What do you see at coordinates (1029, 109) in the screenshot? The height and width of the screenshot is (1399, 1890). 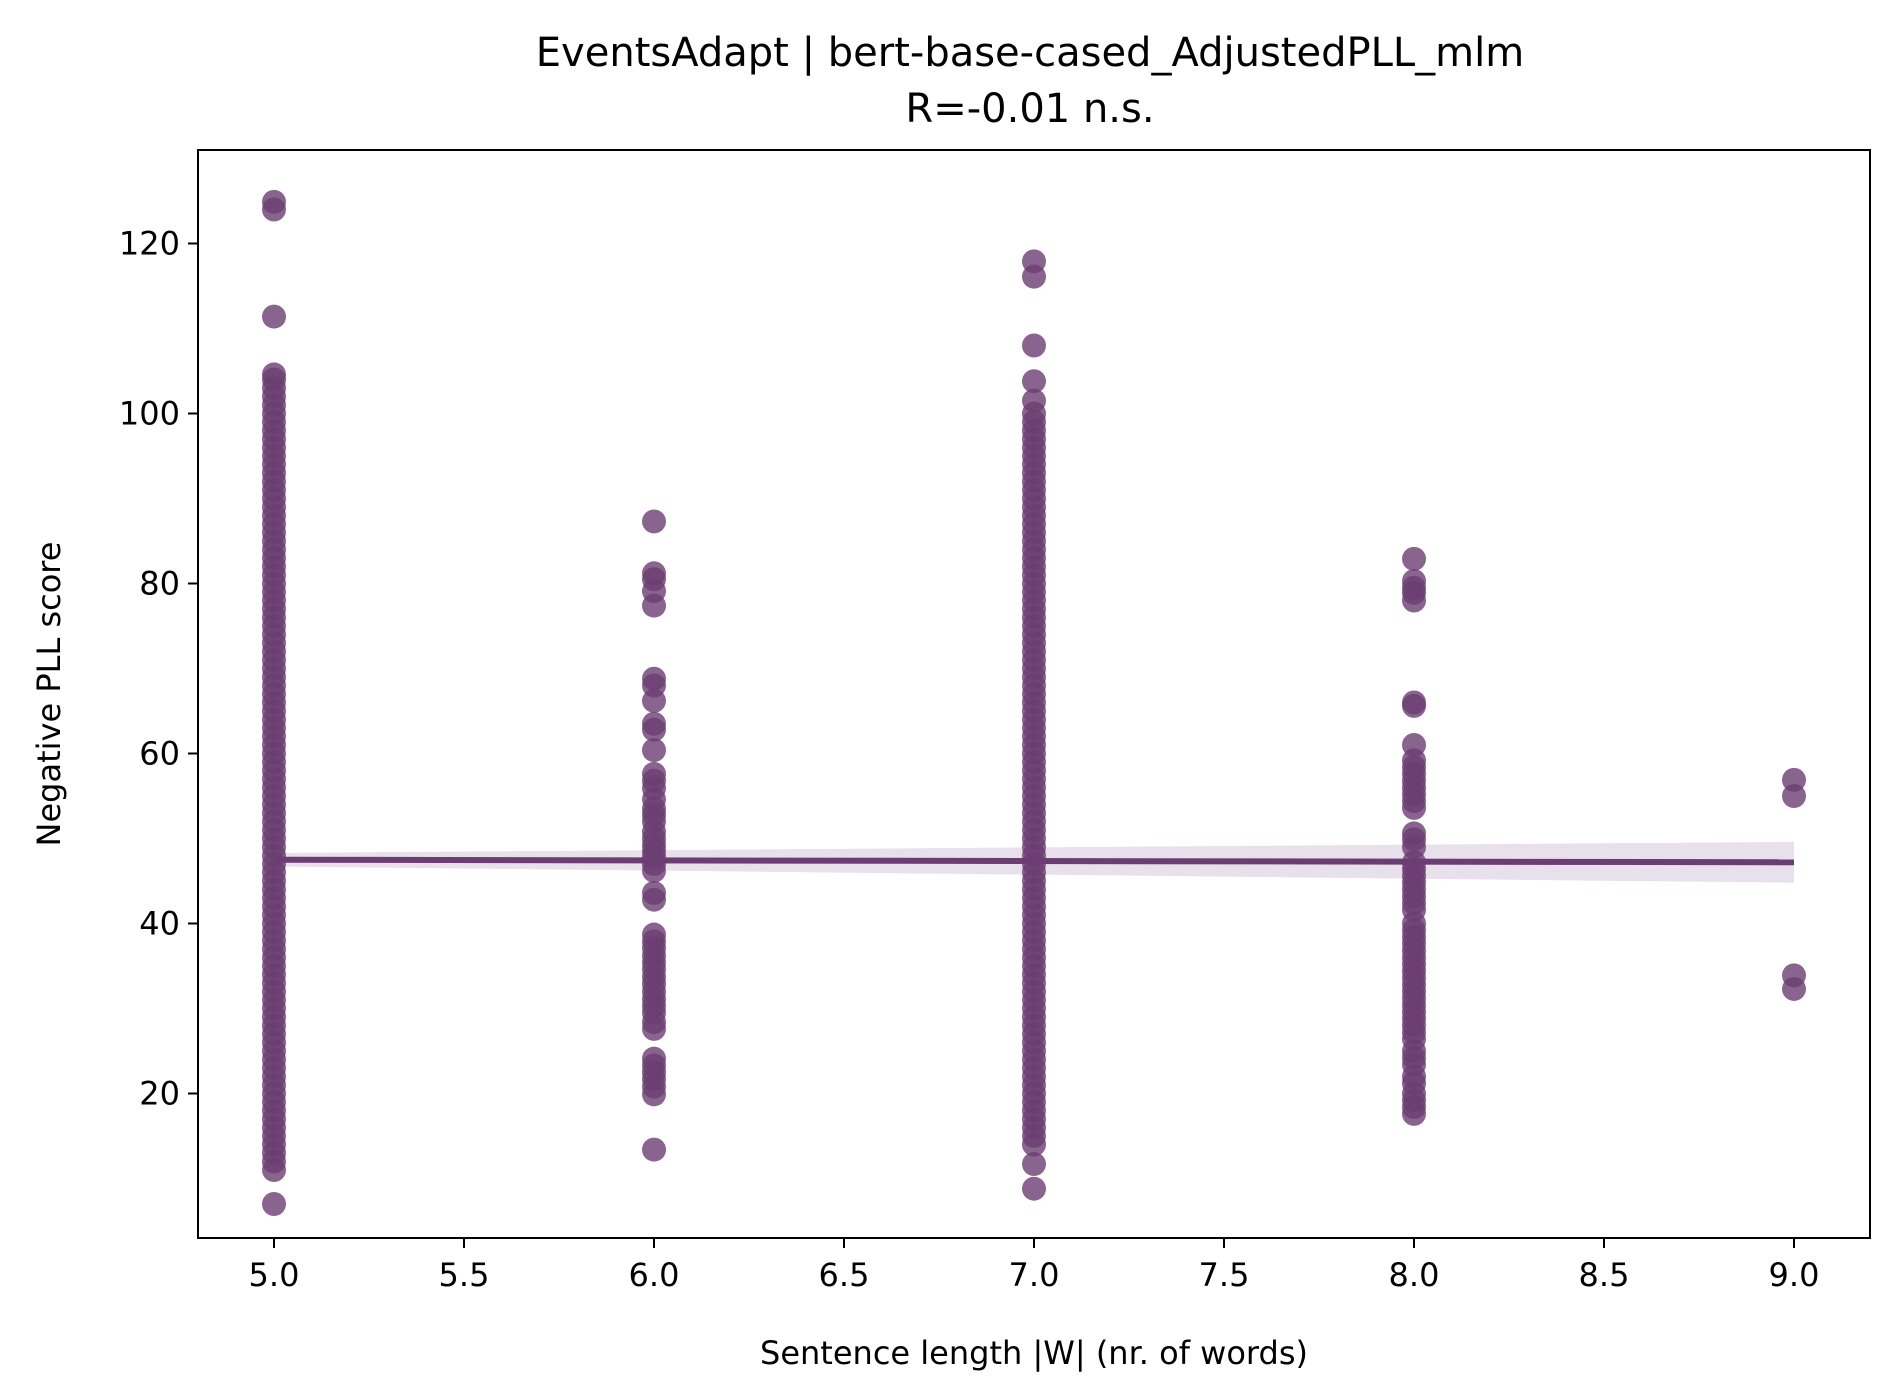 I see `chart-subtitle: R=-0.01 n.s.` at bounding box center [1029, 109].